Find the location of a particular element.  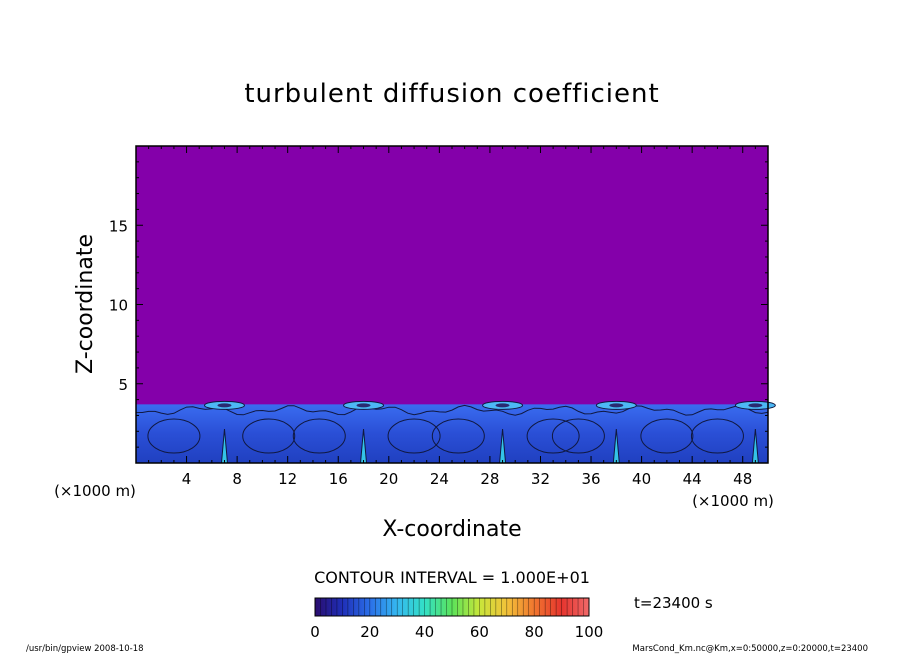

x-tick-label: 36 is located at coordinates (590, 479).